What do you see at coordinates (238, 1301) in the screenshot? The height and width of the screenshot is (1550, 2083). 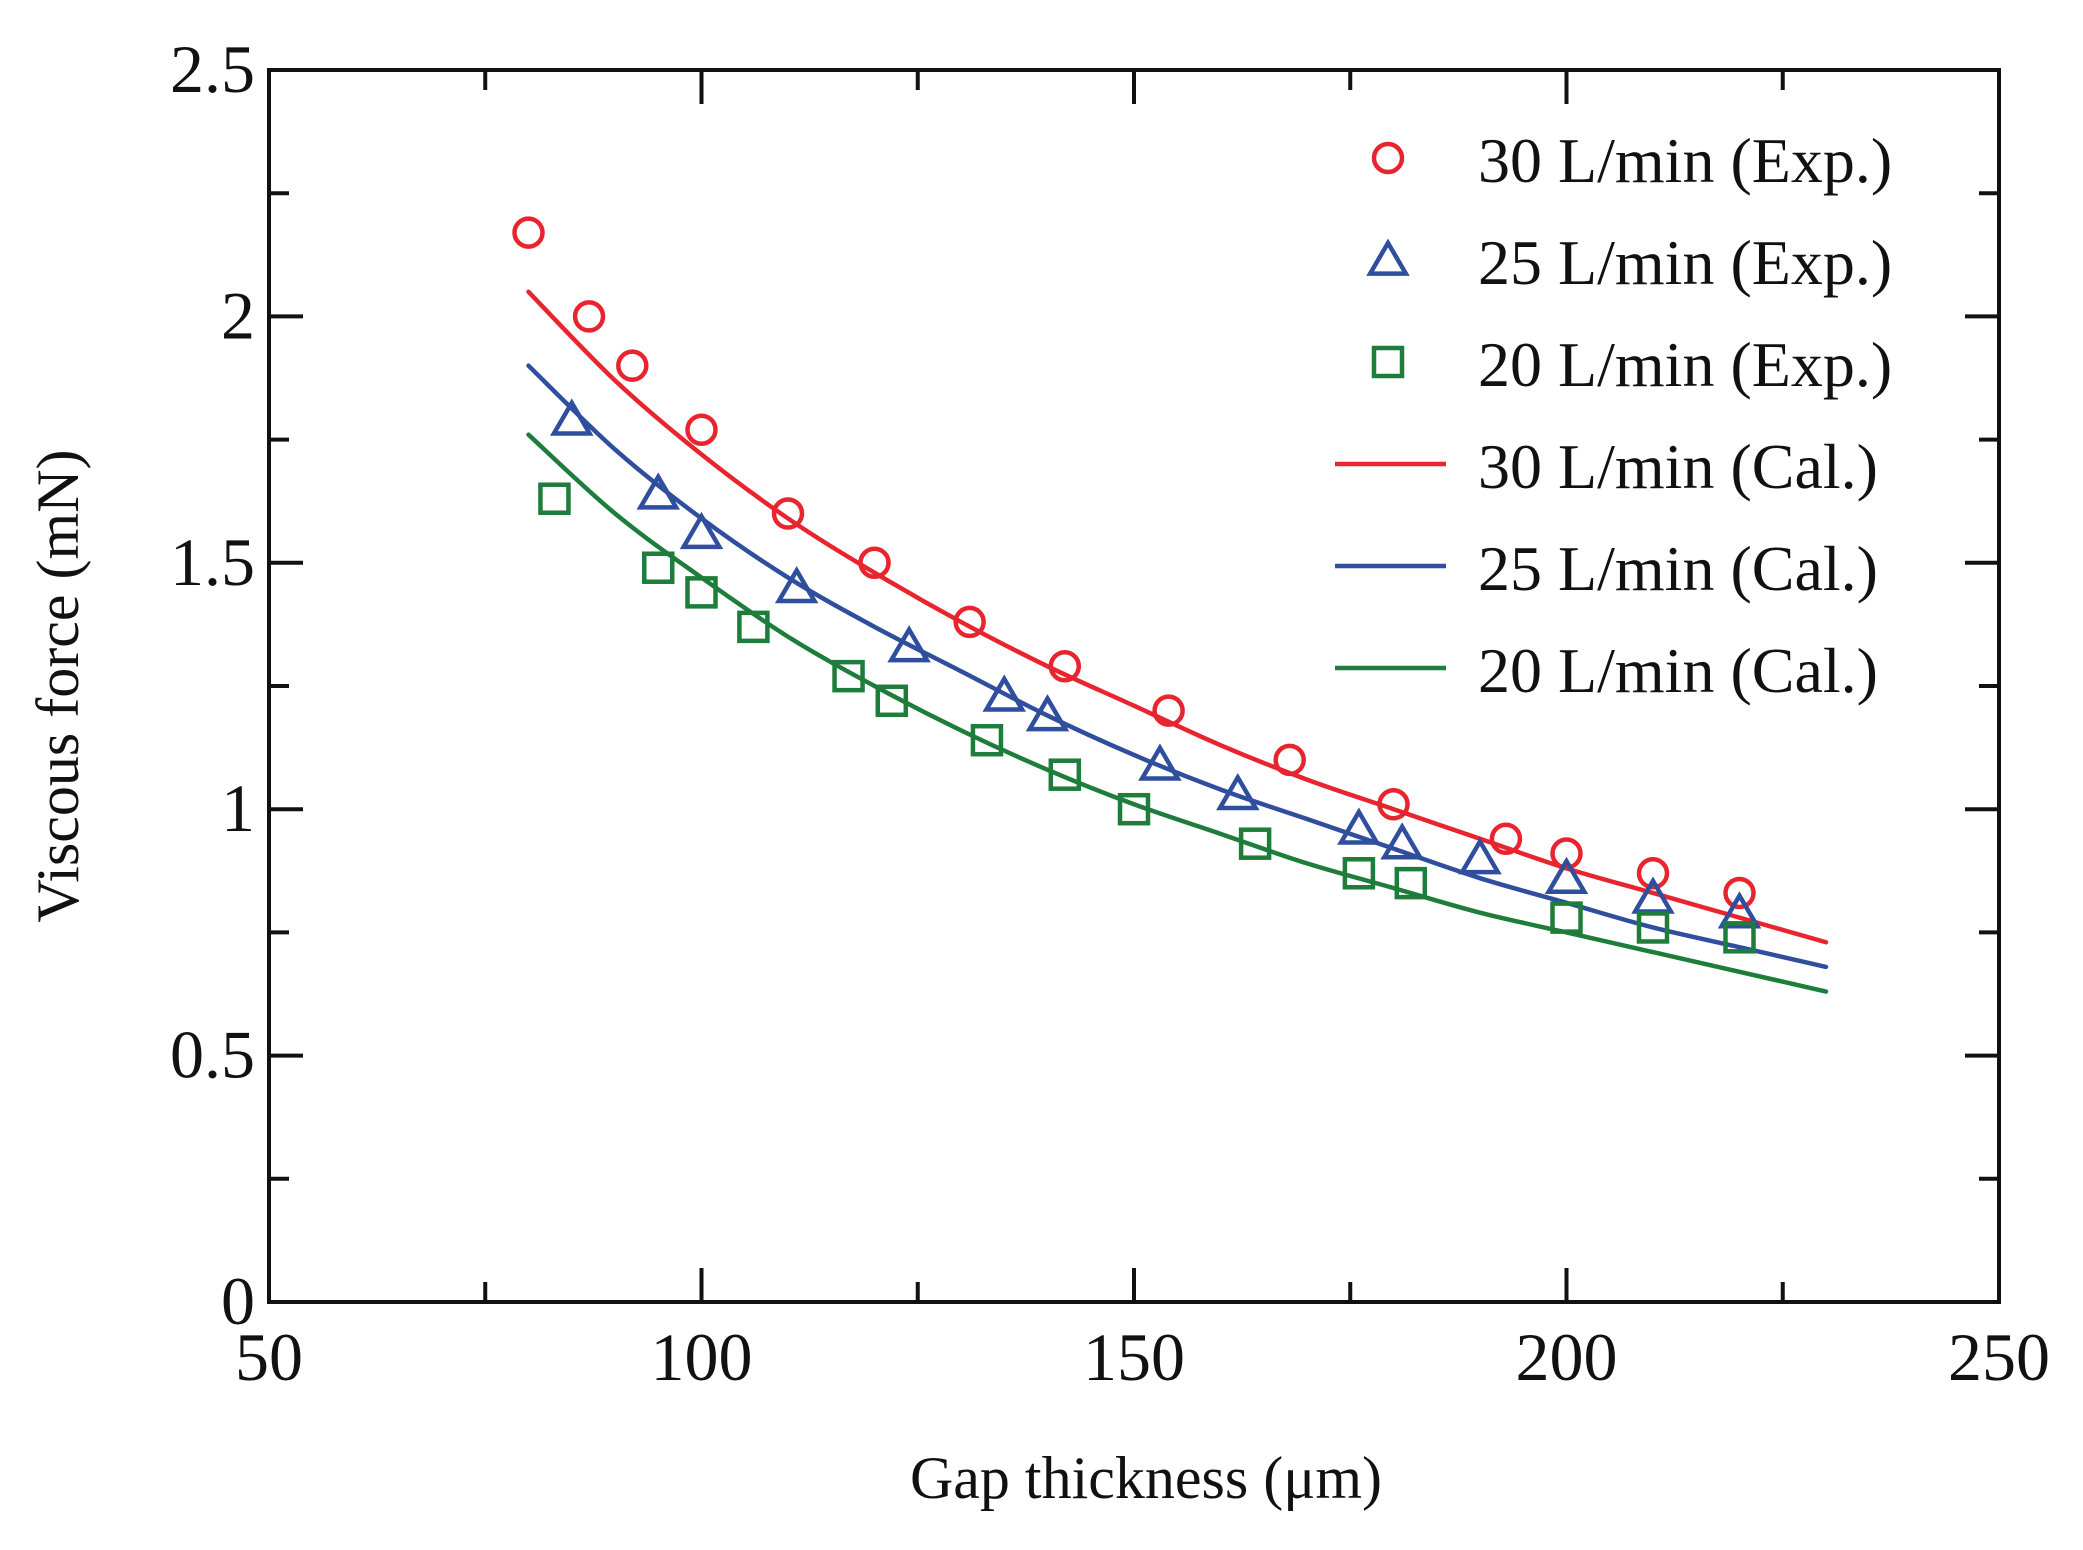 I see `y-tick-label: 0` at bounding box center [238, 1301].